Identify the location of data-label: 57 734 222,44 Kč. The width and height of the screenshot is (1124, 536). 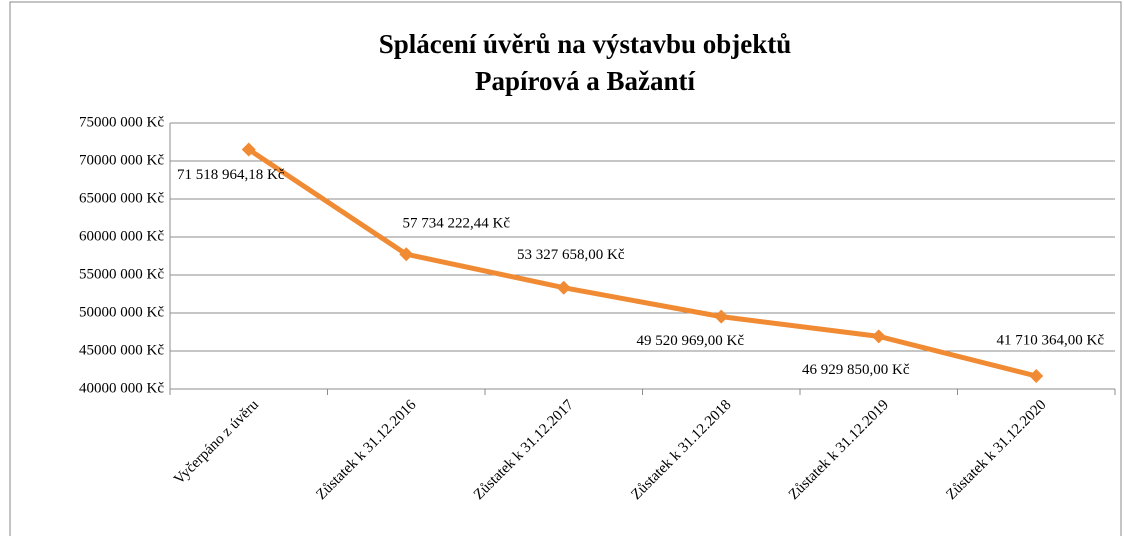
(457, 224).